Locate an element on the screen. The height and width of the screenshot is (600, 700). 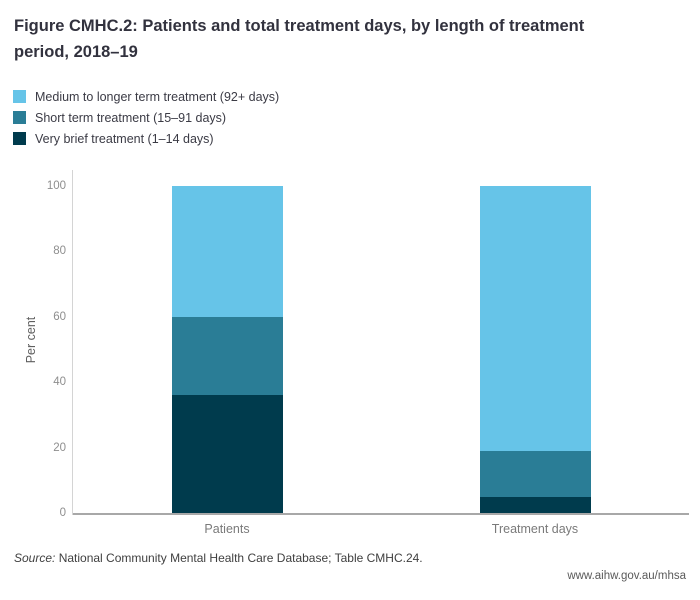
bar-segment-patients-s1 is located at coordinates (227, 356).